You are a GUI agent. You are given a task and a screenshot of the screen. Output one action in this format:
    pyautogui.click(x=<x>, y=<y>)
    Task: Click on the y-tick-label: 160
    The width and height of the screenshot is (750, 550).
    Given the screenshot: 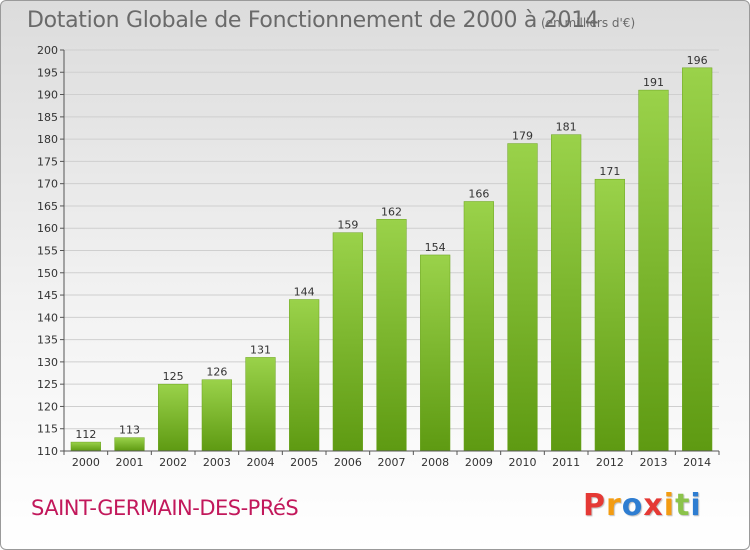 What is the action you would take?
    pyautogui.click(x=47, y=228)
    